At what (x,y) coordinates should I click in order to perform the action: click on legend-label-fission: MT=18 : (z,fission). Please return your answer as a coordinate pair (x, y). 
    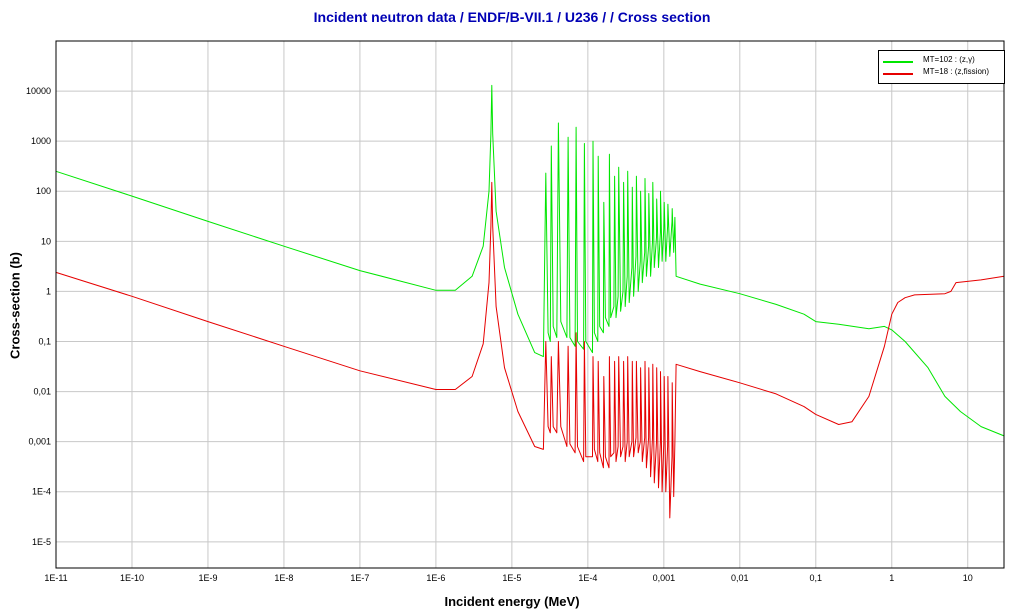
    Looking at the image, I should click on (956, 71).